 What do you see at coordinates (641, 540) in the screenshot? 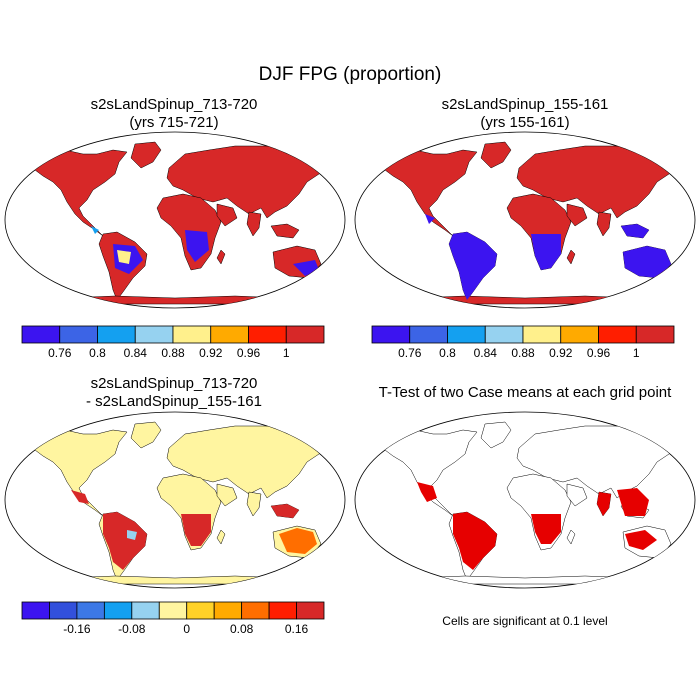
I see `region-significant-australia` at bounding box center [641, 540].